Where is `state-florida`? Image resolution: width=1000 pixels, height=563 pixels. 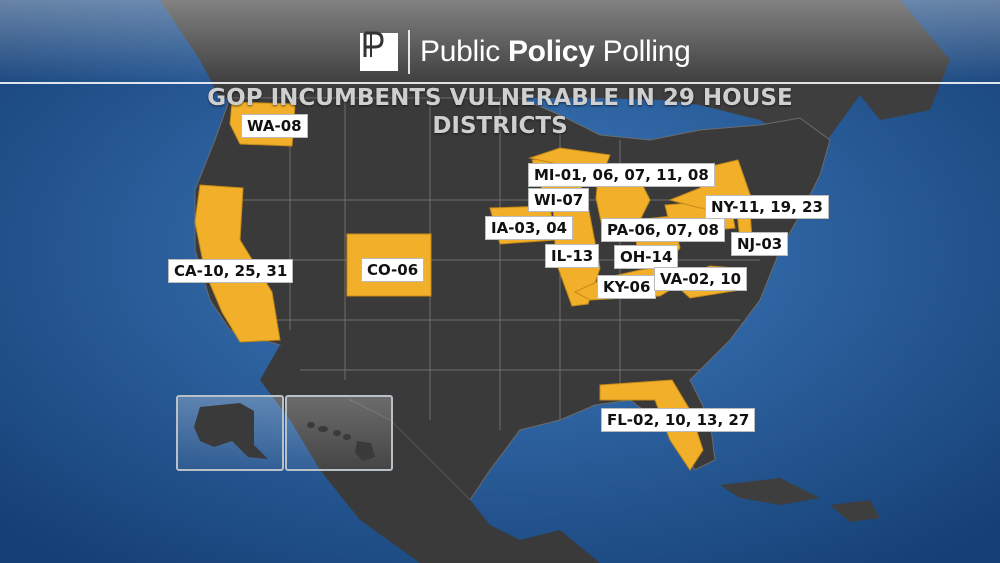
state-florida is located at coordinates (651, 425).